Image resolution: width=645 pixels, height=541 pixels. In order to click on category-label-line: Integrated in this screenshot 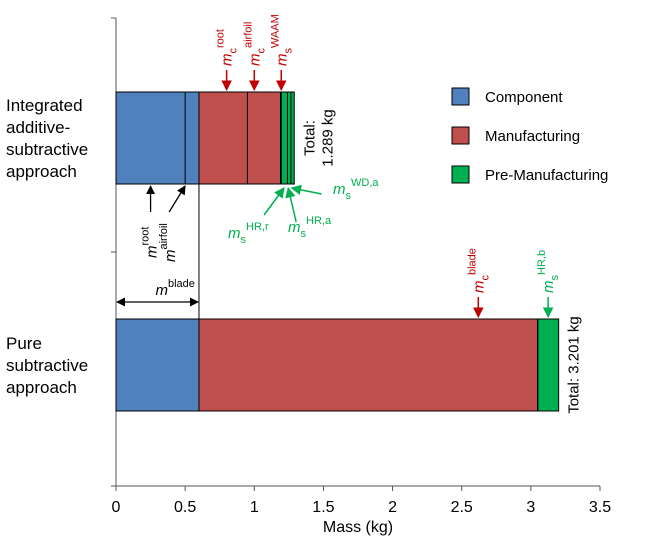, I will do `click(44, 105)`.